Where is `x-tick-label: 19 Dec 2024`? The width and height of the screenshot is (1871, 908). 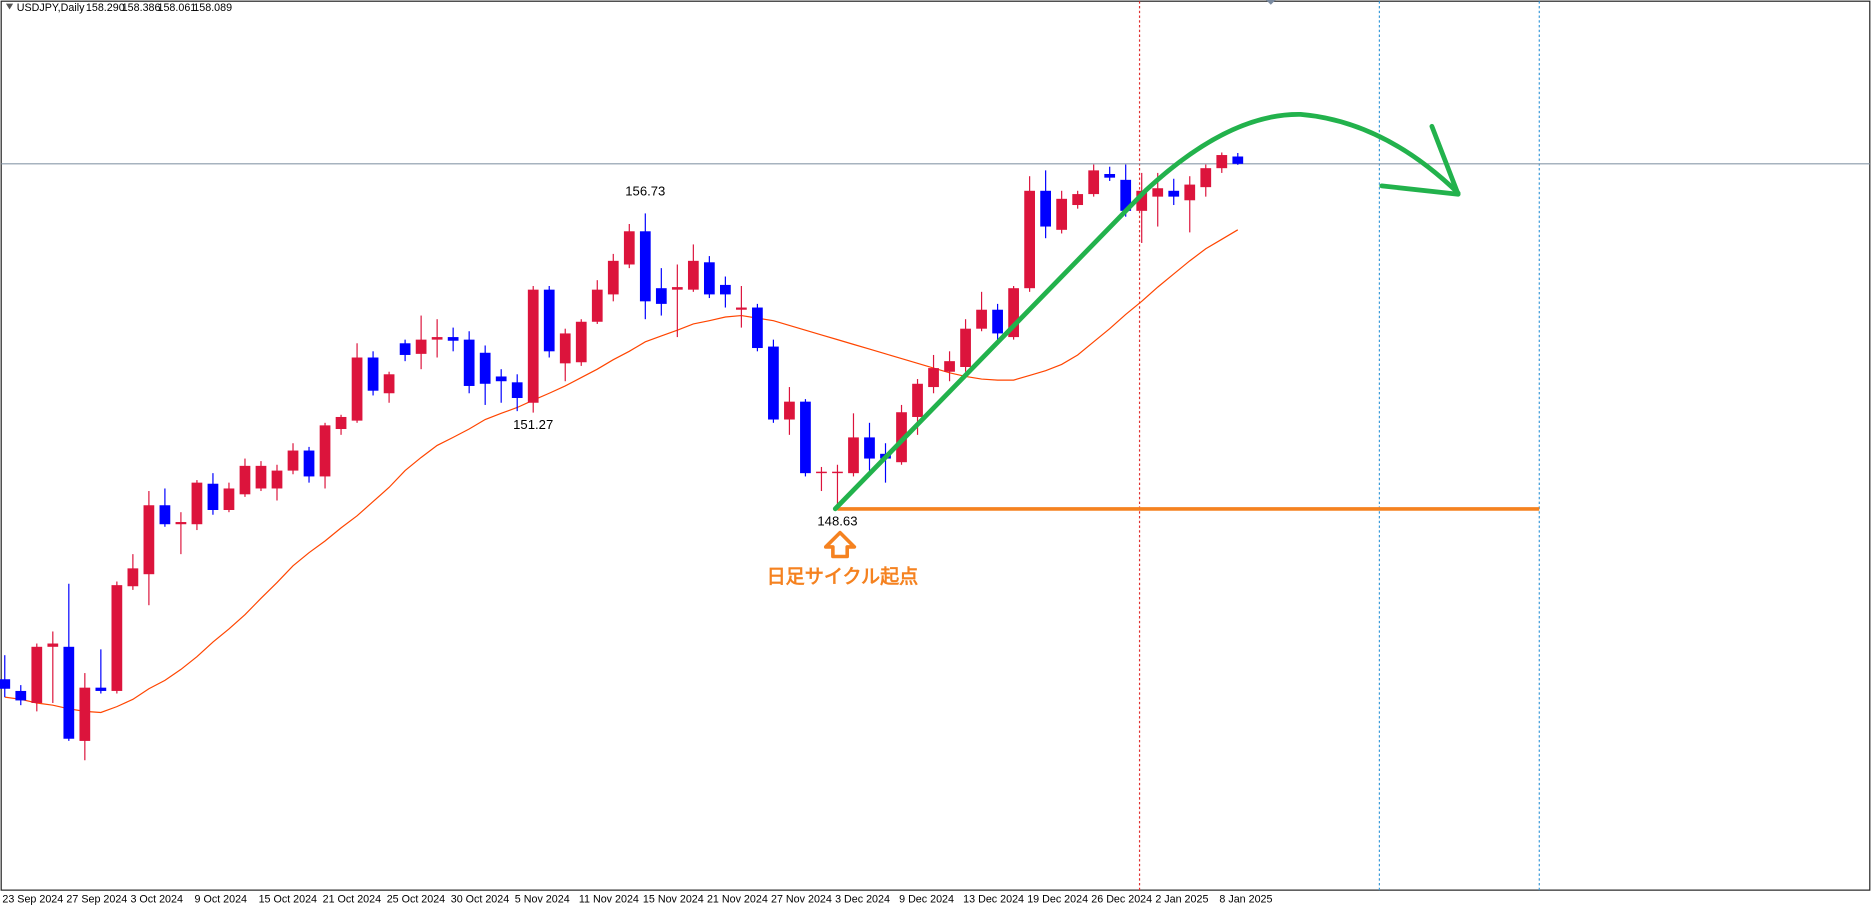 x-tick-label: 19 Dec 2024 is located at coordinates (1057, 899).